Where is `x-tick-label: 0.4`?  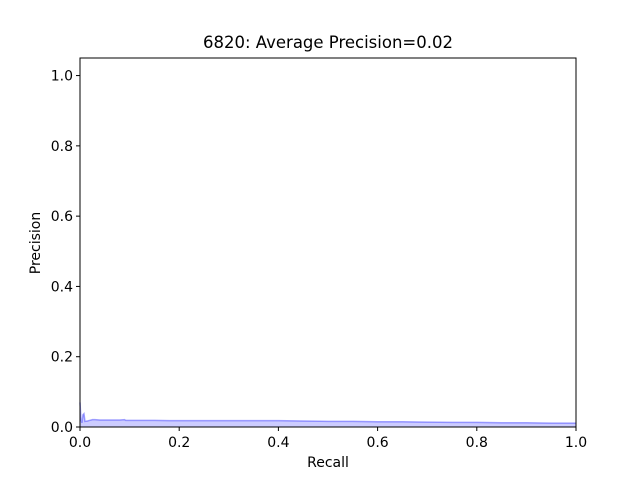
x-tick-label: 0.4 is located at coordinates (278, 443).